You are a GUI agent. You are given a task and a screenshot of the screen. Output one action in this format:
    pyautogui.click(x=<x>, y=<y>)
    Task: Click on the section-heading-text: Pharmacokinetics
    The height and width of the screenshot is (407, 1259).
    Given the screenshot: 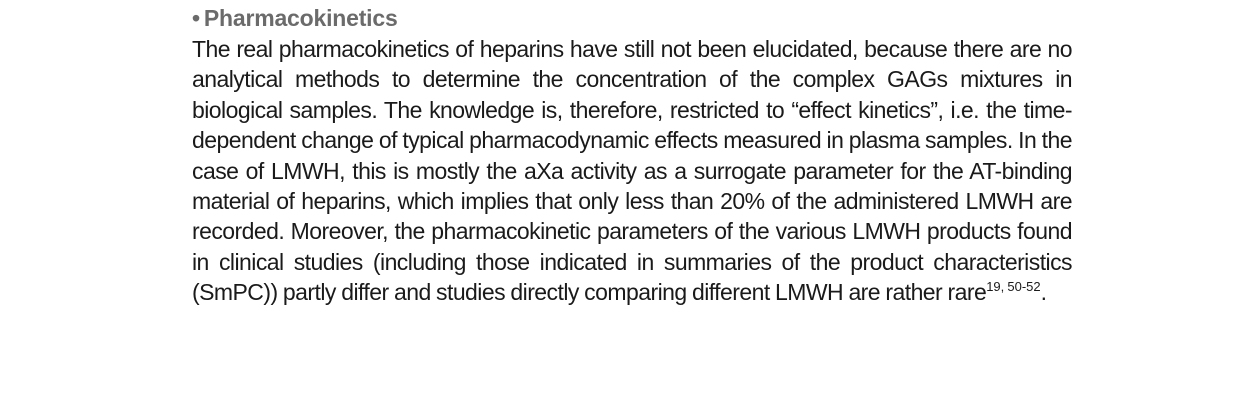 What is the action you would take?
    pyautogui.click(x=300, y=18)
    